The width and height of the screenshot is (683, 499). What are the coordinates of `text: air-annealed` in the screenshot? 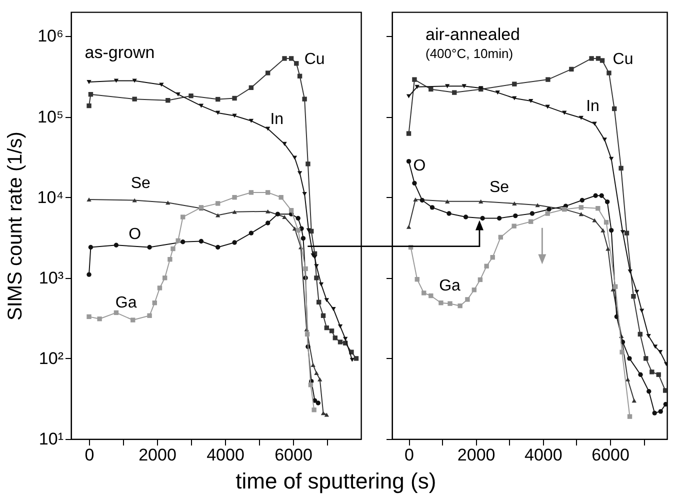 It's located at (473, 34).